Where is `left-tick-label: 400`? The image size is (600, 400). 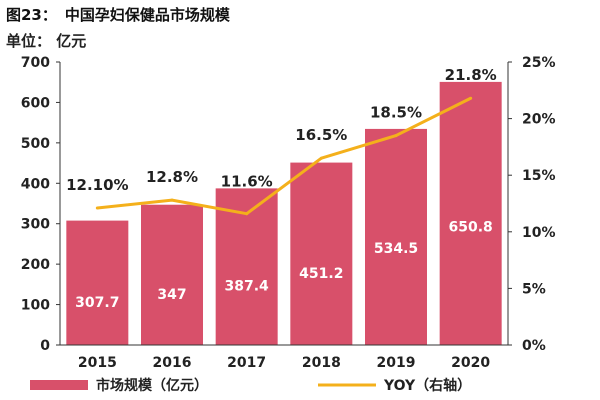 left-tick-label: 400 is located at coordinates (35, 184).